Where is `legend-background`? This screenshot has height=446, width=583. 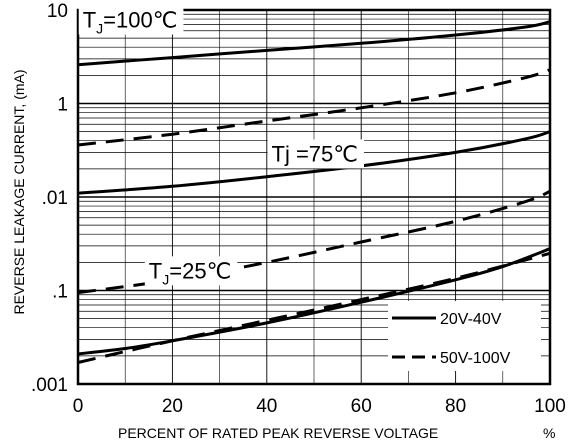
legend-background is located at coordinates (464, 336).